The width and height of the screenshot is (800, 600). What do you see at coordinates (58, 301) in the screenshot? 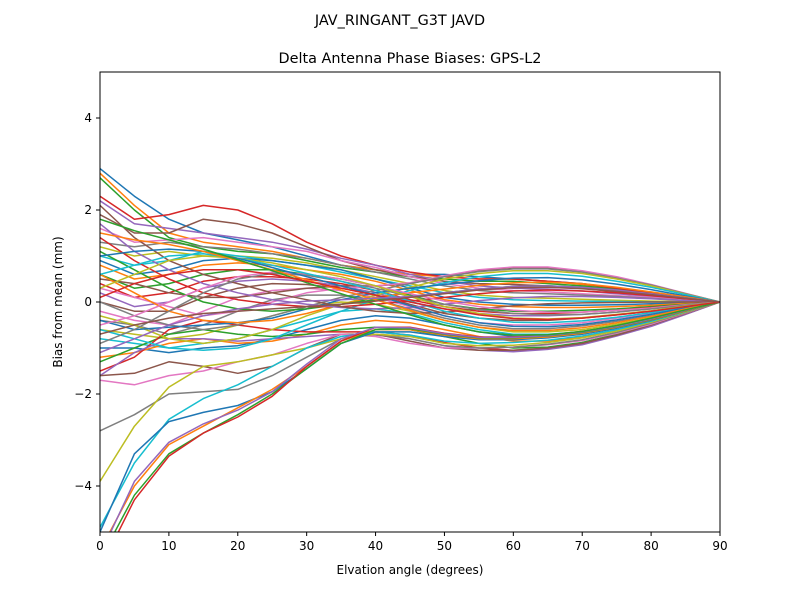
I see `y-axis-label: Bias from mean (mm)` at bounding box center [58, 301].